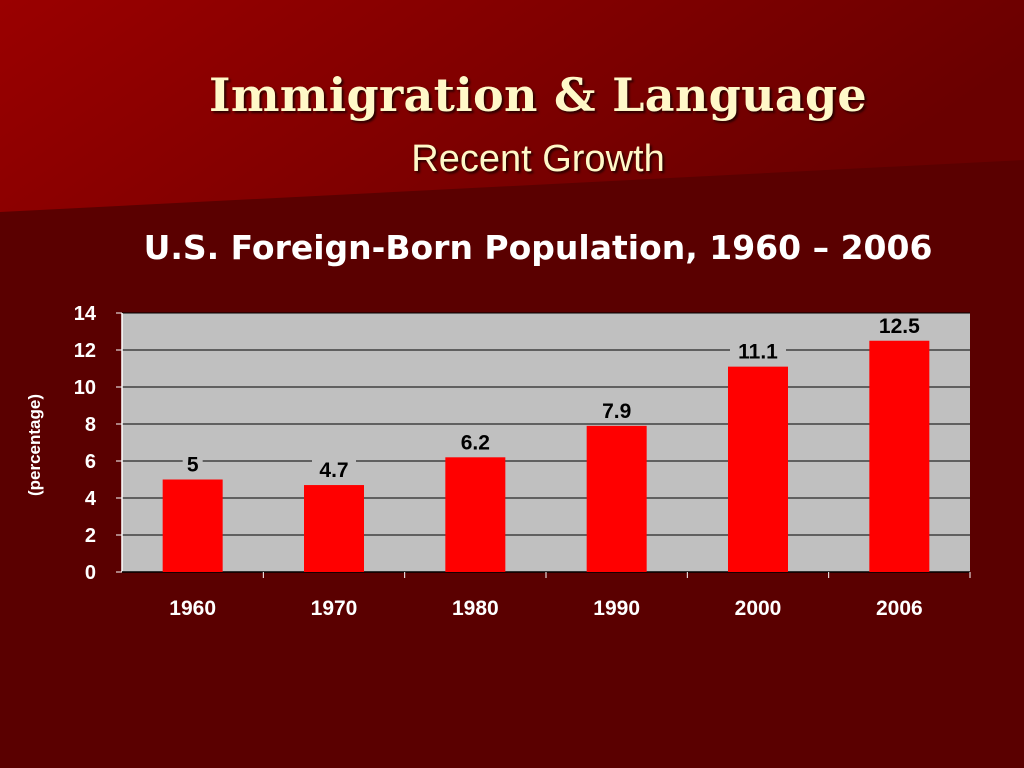  I want to click on x-tick-label-1970: 1970, so click(334, 608).